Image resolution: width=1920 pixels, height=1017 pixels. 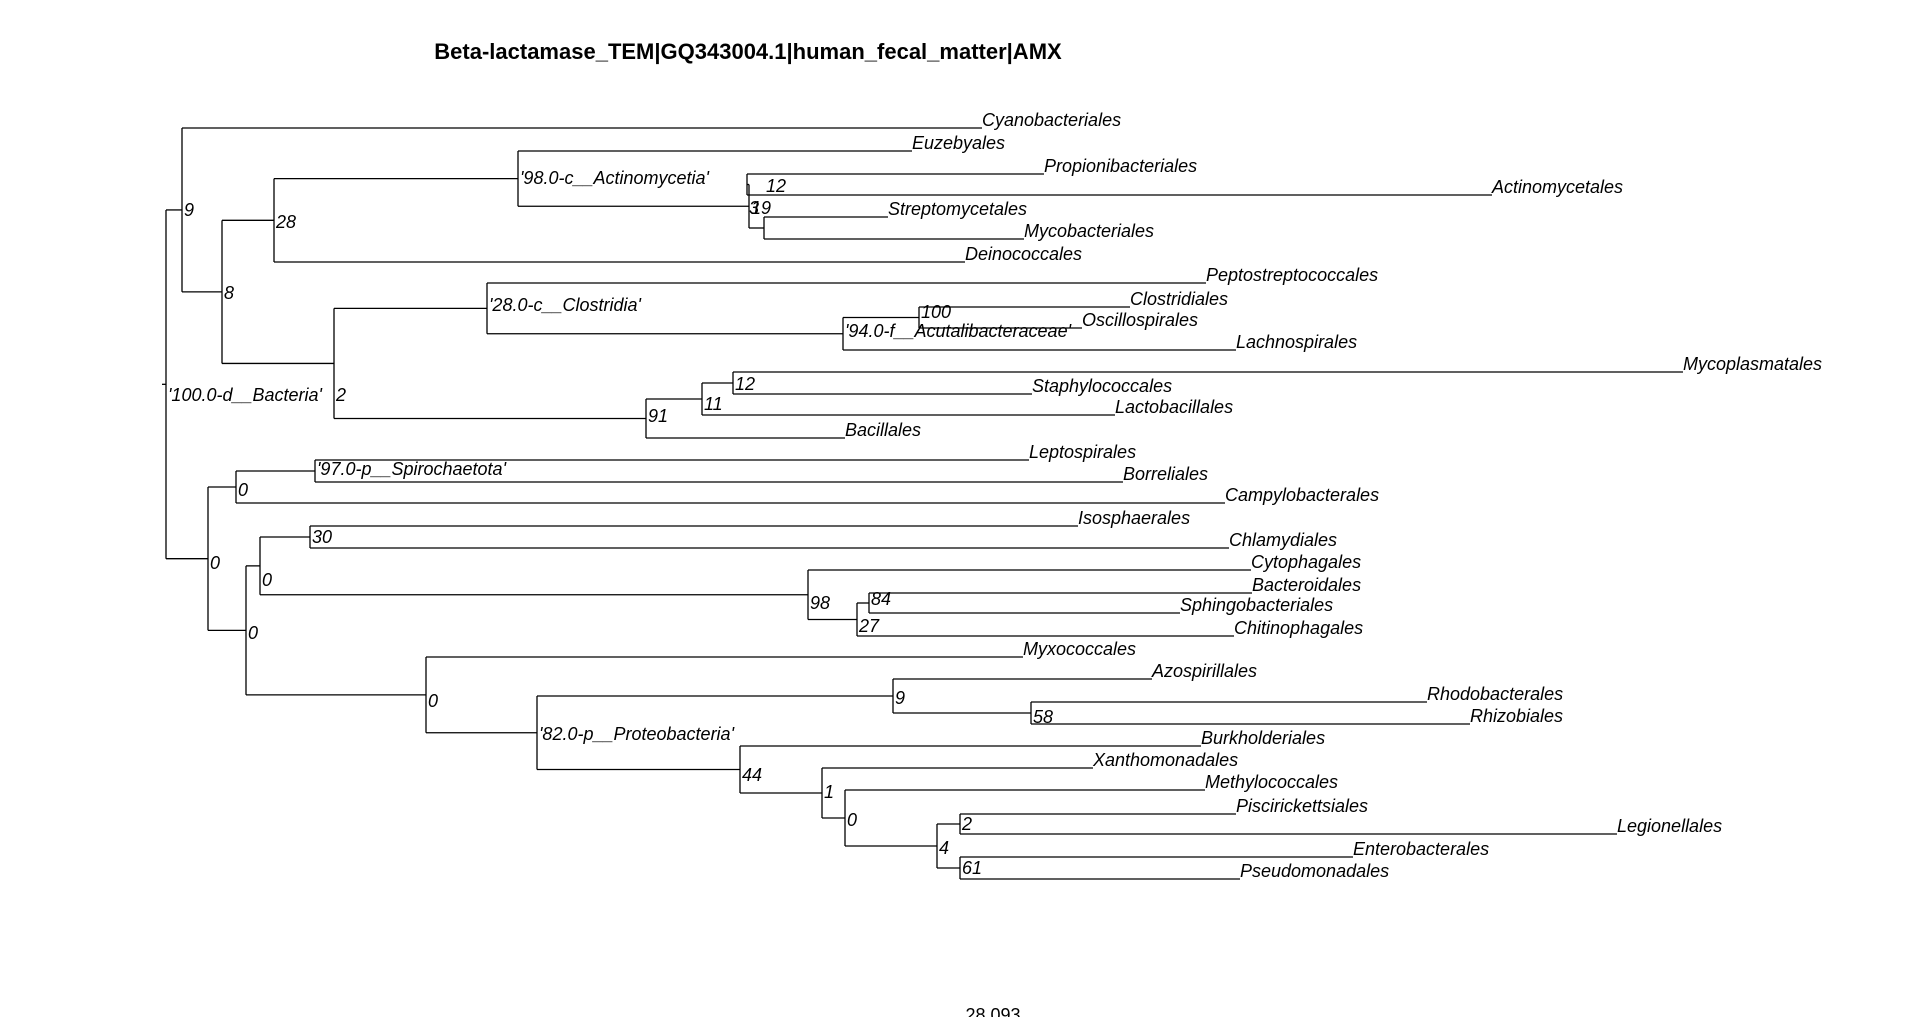 What do you see at coordinates (1302, 495) in the screenshot?
I see `tip-label: Campylobacterales` at bounding box center [1302, 495].